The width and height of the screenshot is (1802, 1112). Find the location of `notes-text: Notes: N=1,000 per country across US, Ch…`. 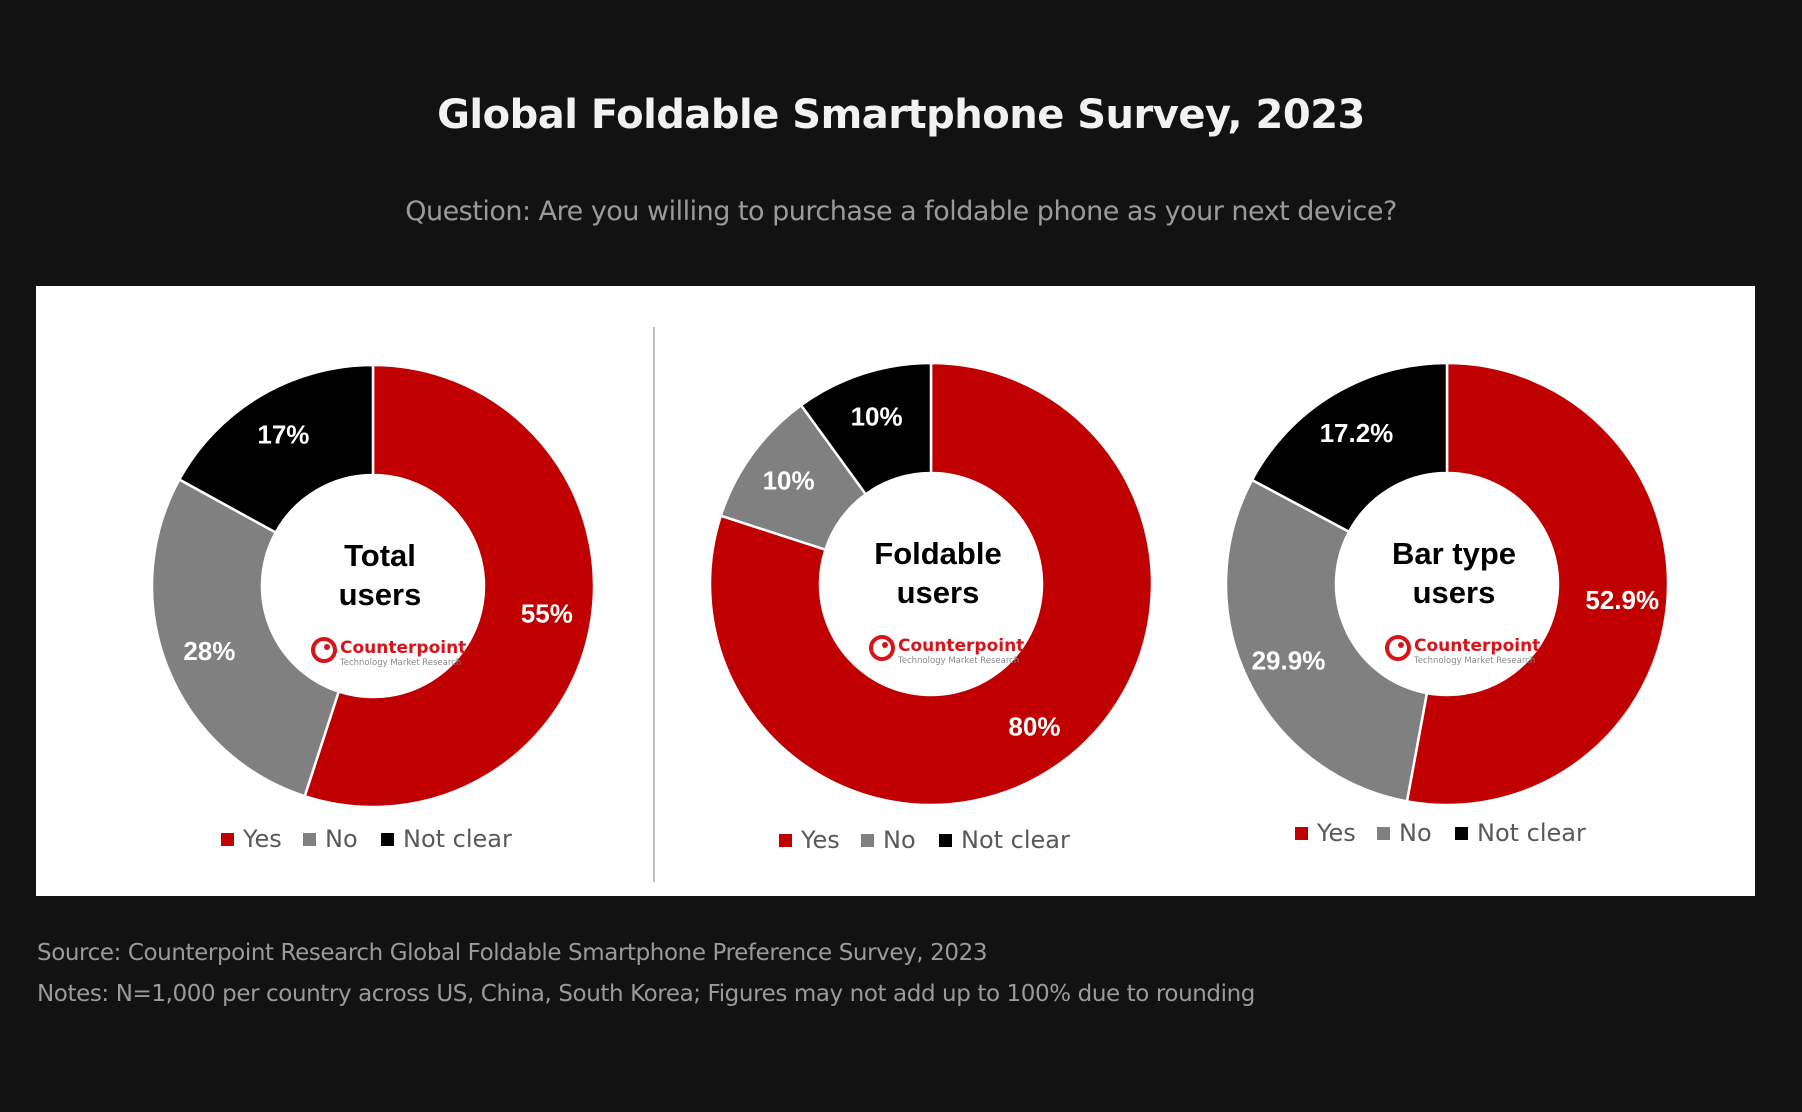

notes-text: Notes: N=1,000 per country across US, Ch… is located at coordinates (646, 994).